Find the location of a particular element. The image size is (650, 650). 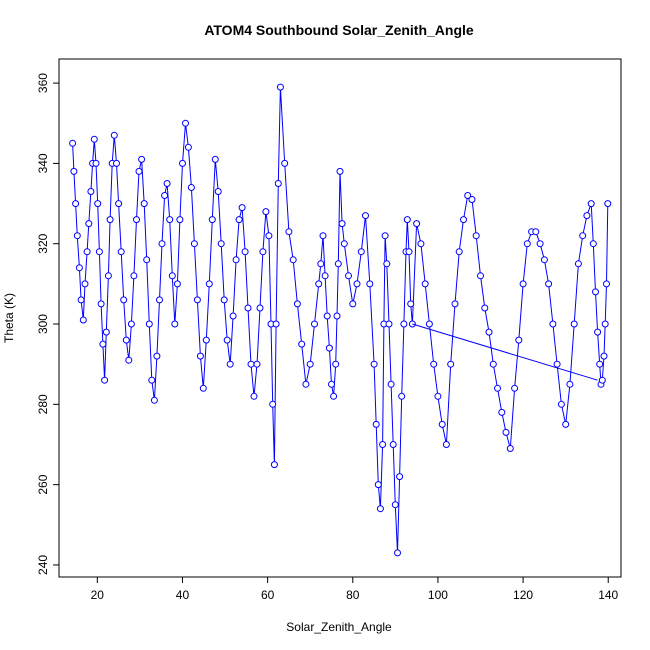

y-tick-label: 260 is located at coordinates (43, 484).